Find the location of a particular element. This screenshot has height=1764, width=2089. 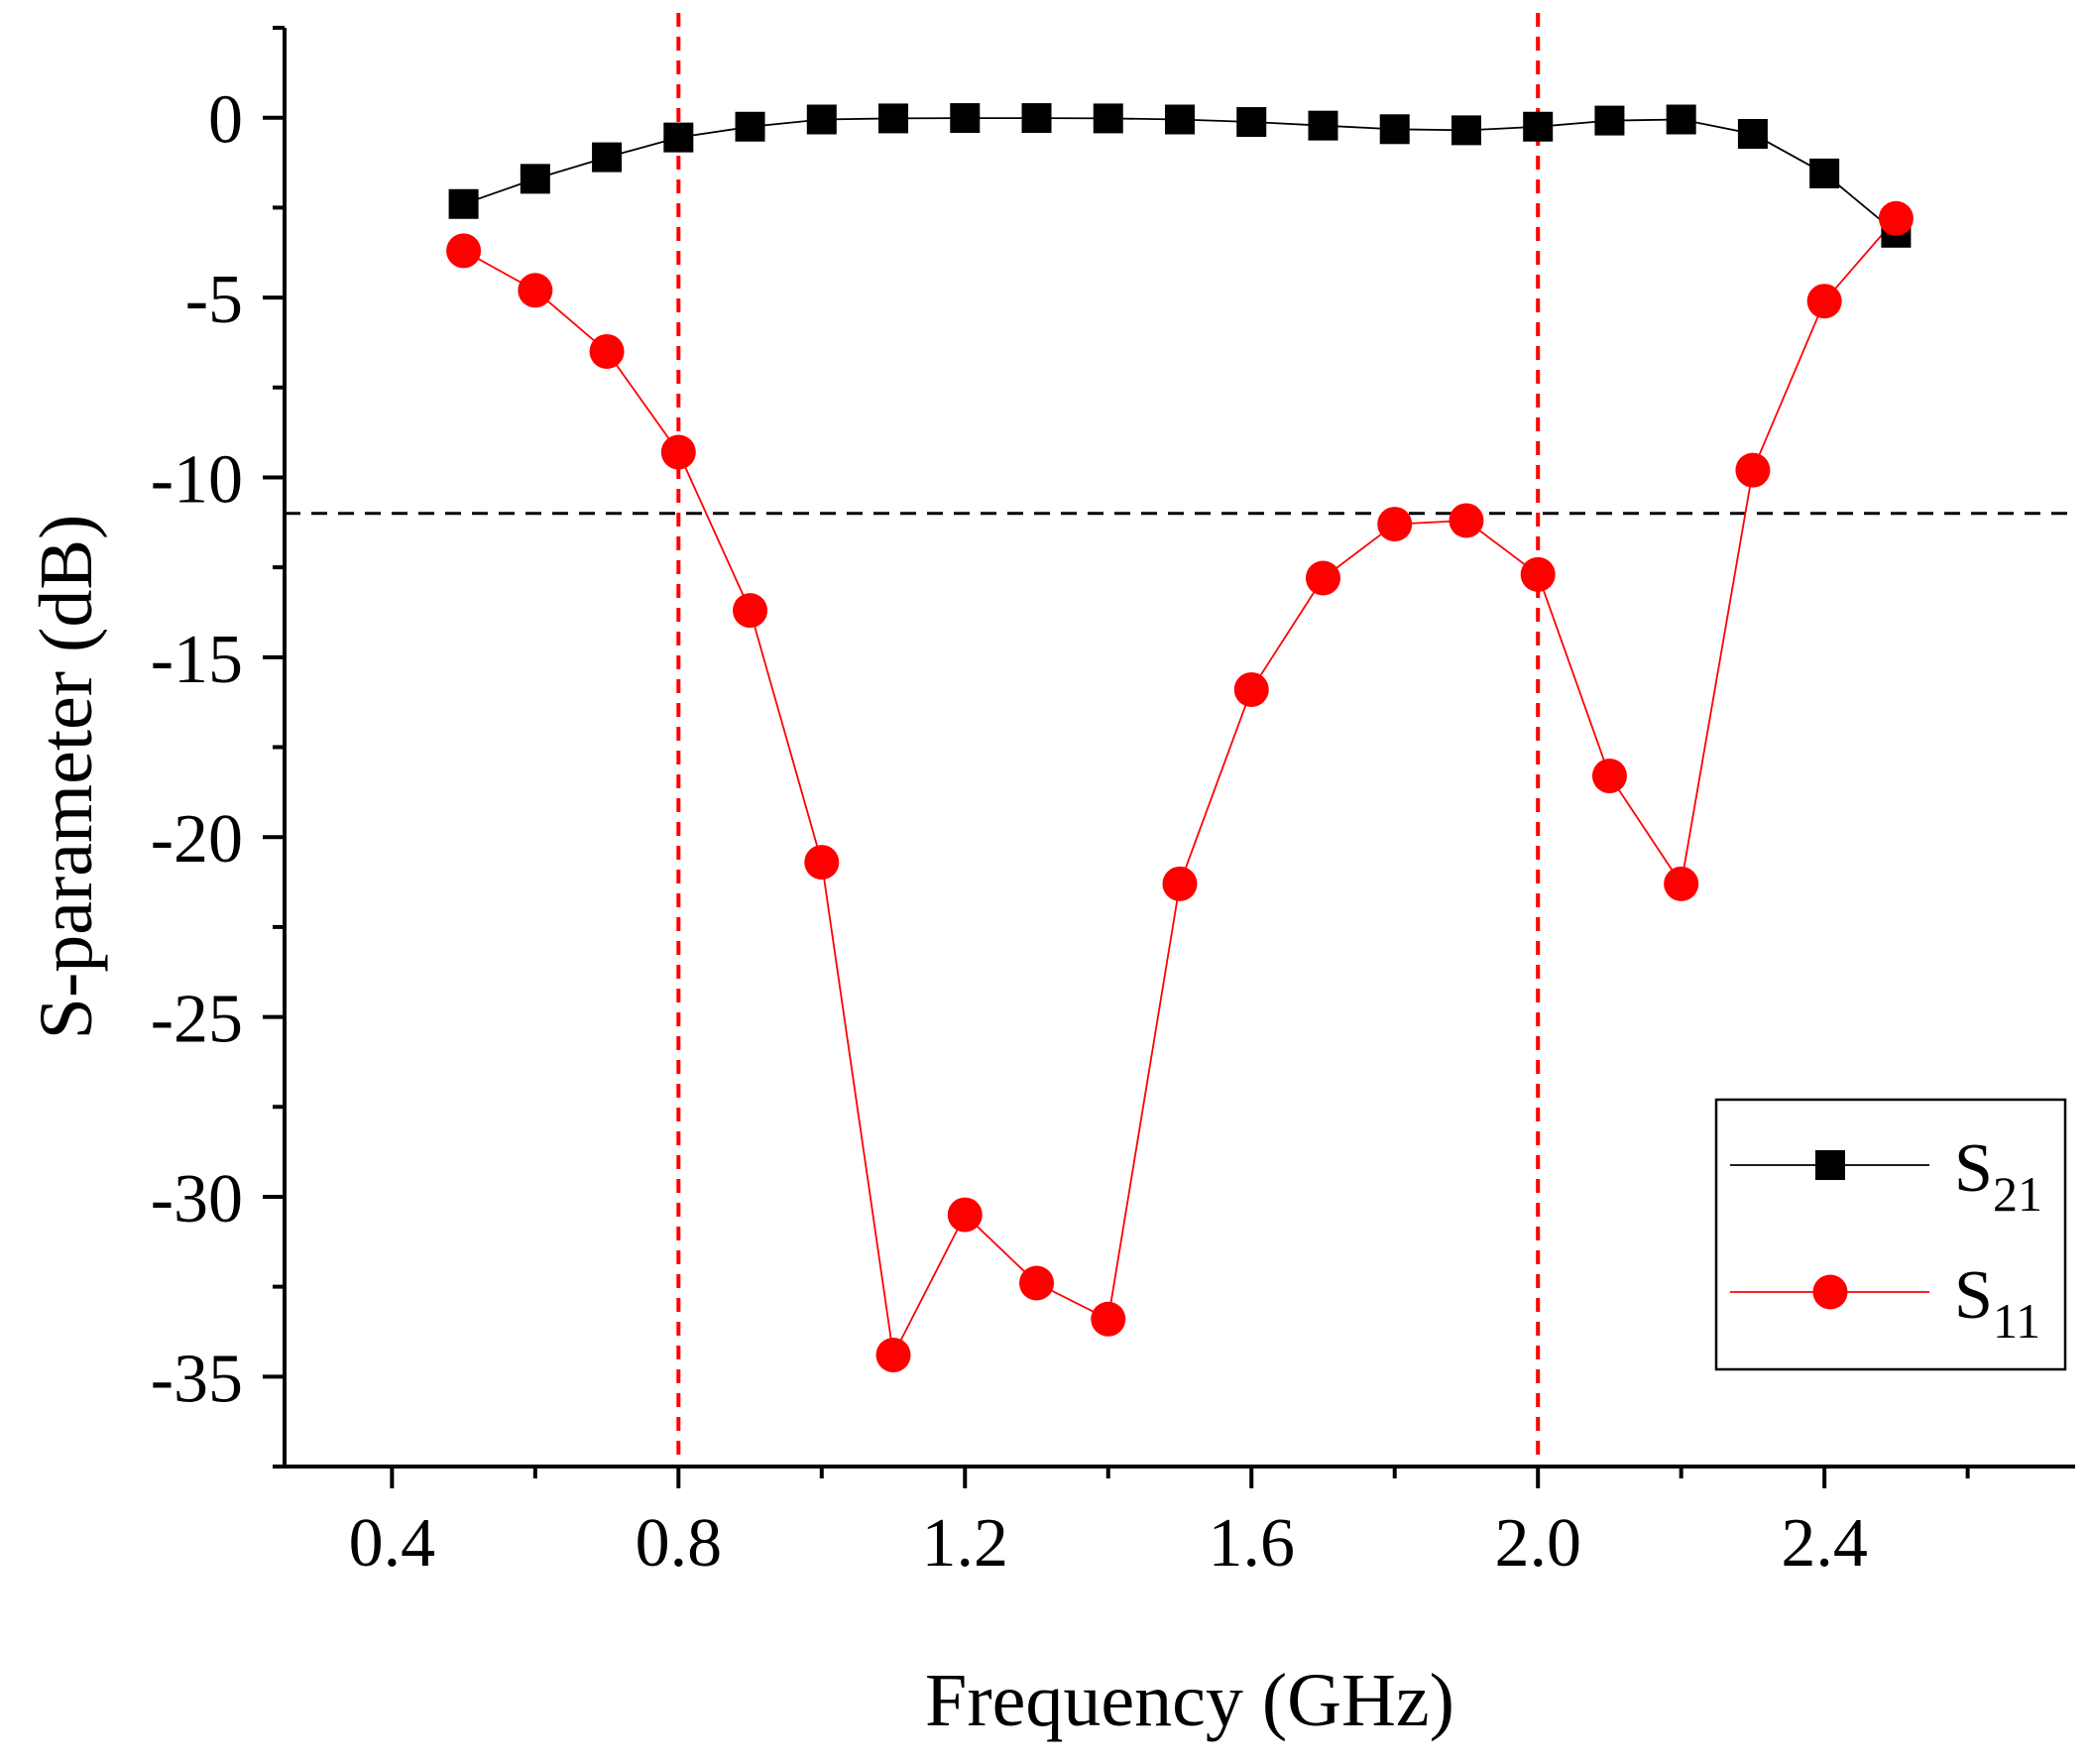

x-tick-label: 0.4 is located at coordinates (392, 1543).